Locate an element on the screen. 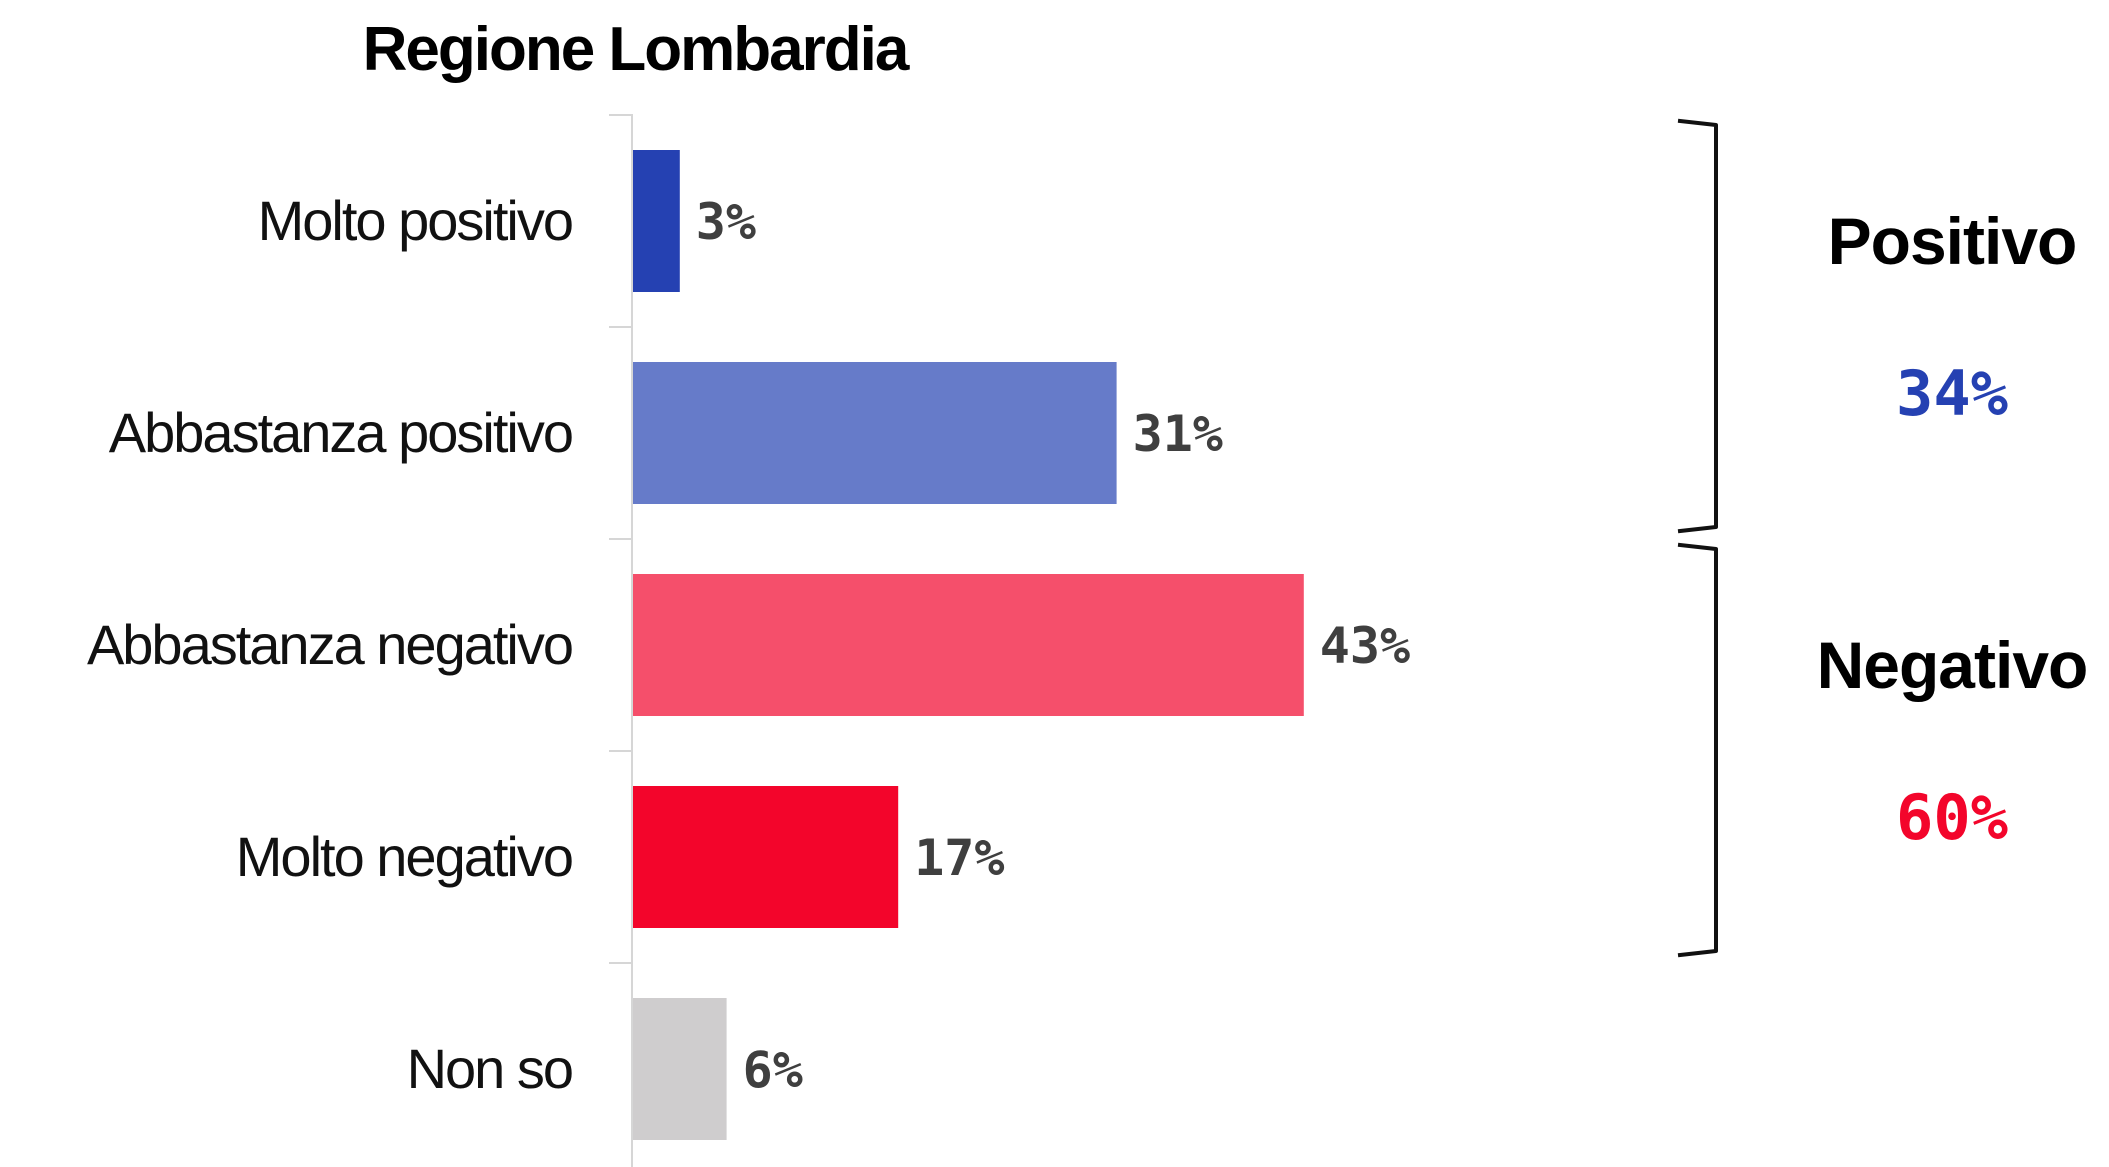 Image resolution: width=2109 pixels, height=1167 pixels. value-label: 6% is located at coordinates (773, 1070).